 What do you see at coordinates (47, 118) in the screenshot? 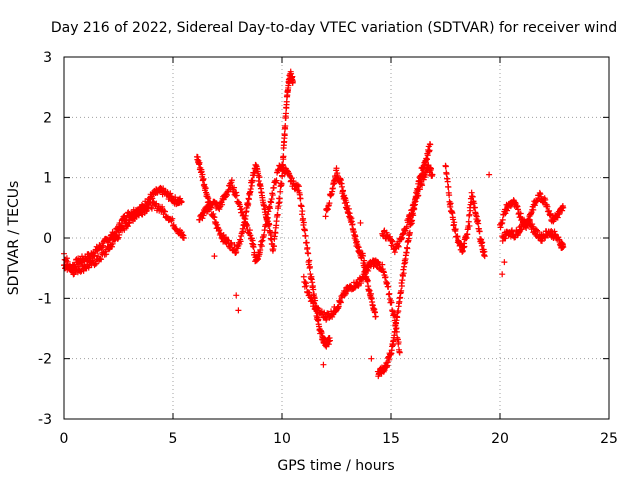
I see `y-tick-label: 2` at bounding box center [47, 118].